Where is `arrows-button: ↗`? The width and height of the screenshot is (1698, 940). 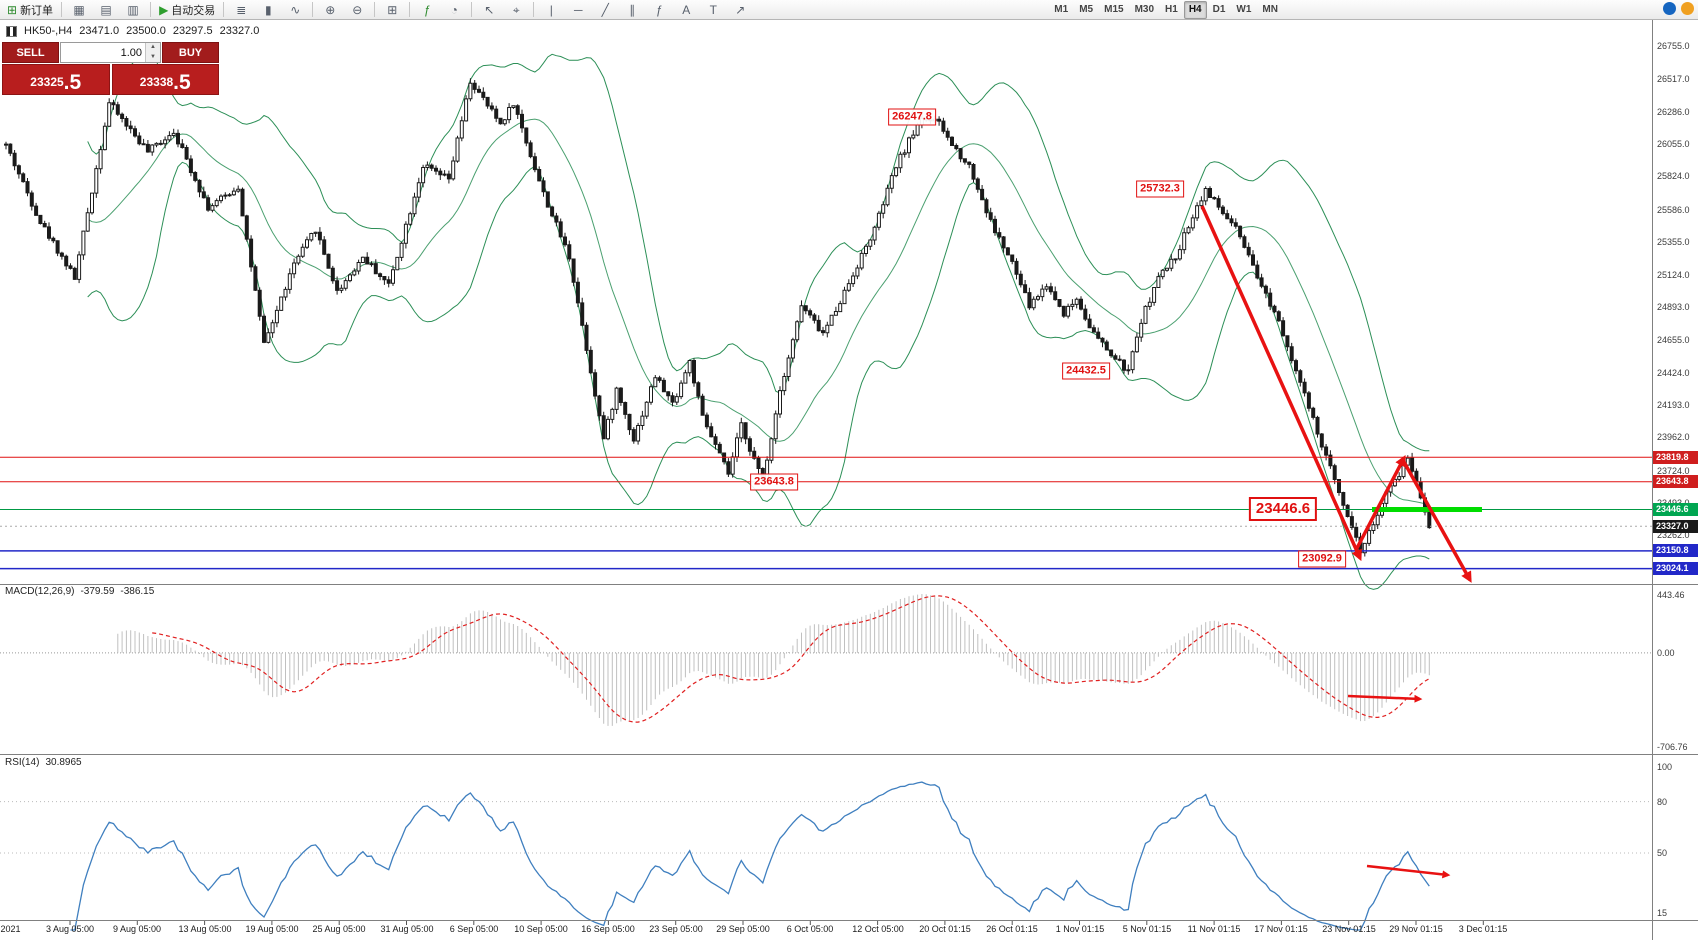
arrows-button: ↗ is located at coordinates (740, 9).